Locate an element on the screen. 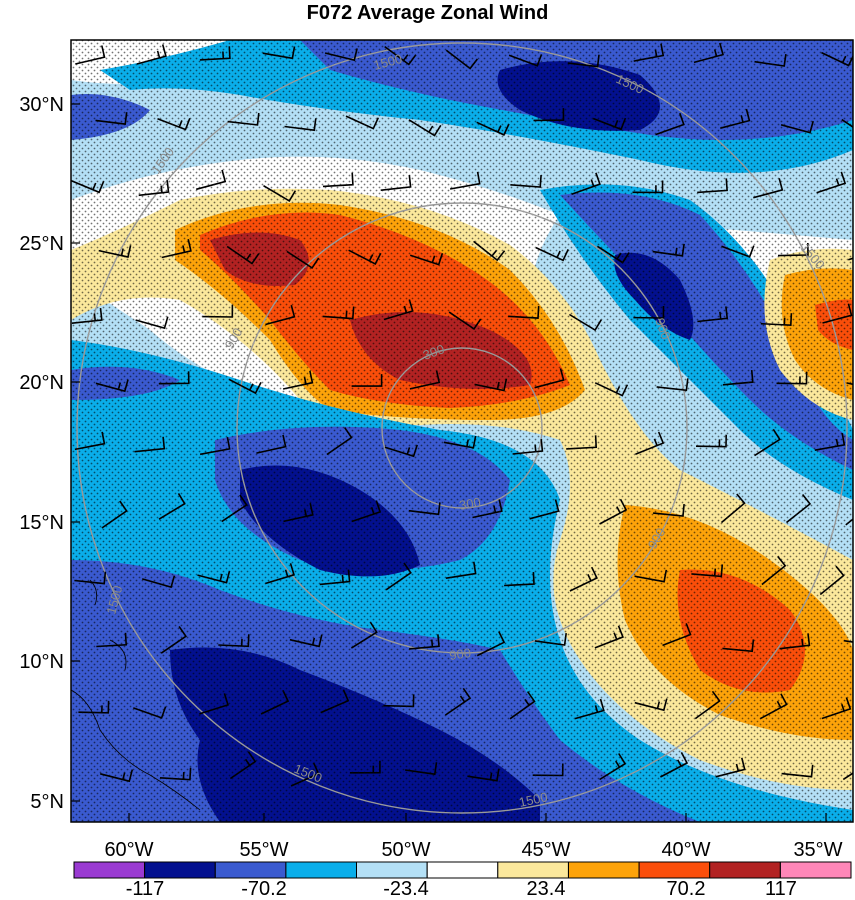  colorbar is located at coordinates (462, 870).